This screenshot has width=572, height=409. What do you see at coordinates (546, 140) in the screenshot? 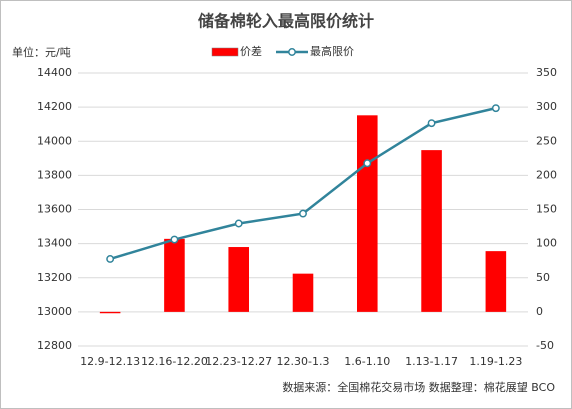
I see `y2-tick-label: 250` at bounding box center [546, 140].